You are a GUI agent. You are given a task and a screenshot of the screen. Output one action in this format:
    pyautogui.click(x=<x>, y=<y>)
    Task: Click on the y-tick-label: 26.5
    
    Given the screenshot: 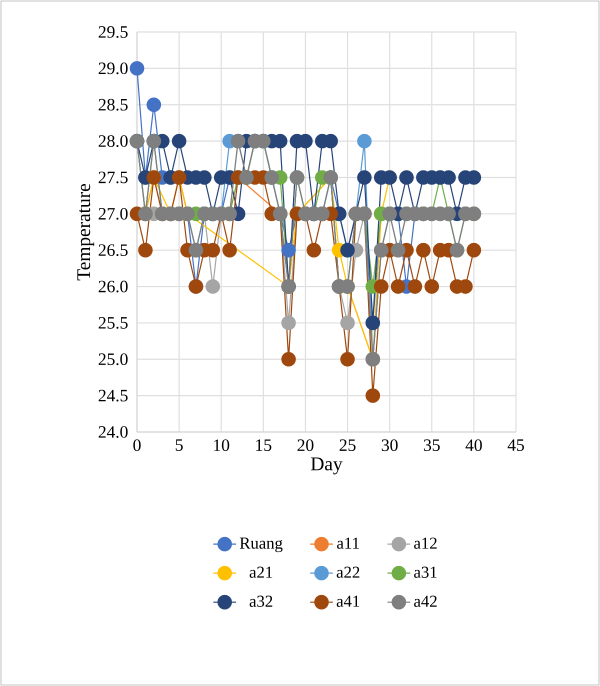 What is the action you would take?
    pyautogui.click(x=113, y=250)
    